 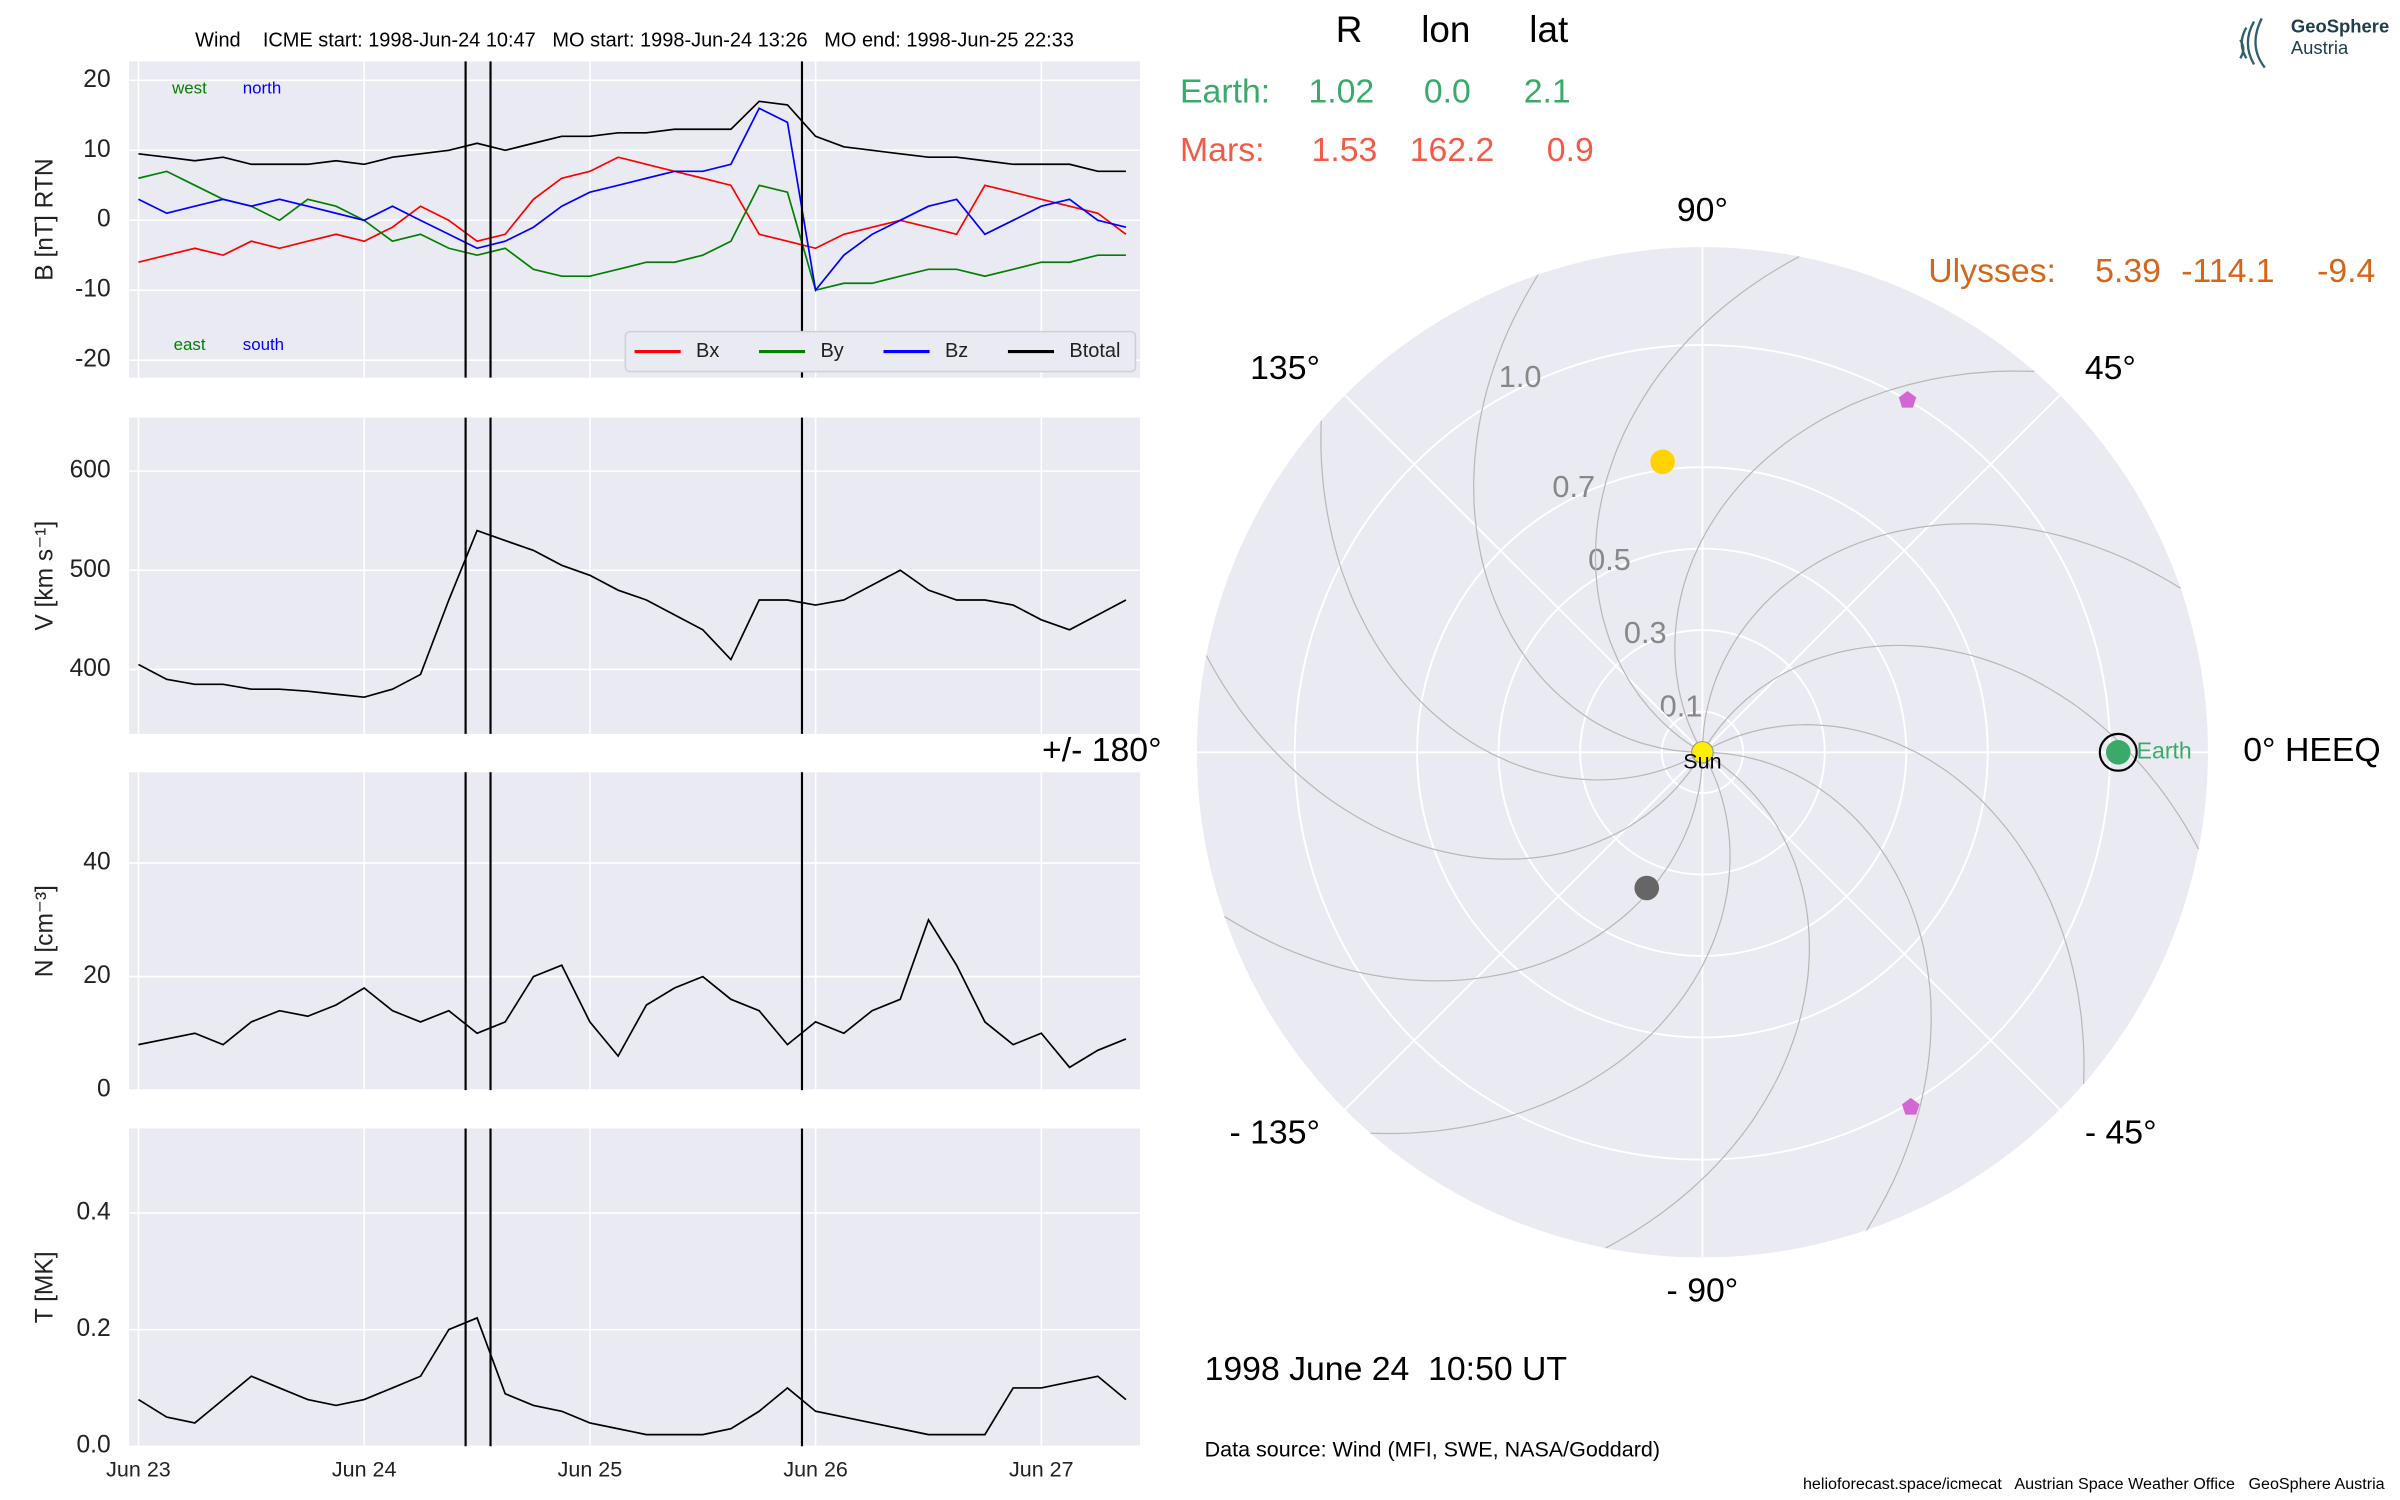 What do you see at coordinates (1445, 29) in the screenshot?
I see `table-header: lon` at bounding box center [1445, 29].